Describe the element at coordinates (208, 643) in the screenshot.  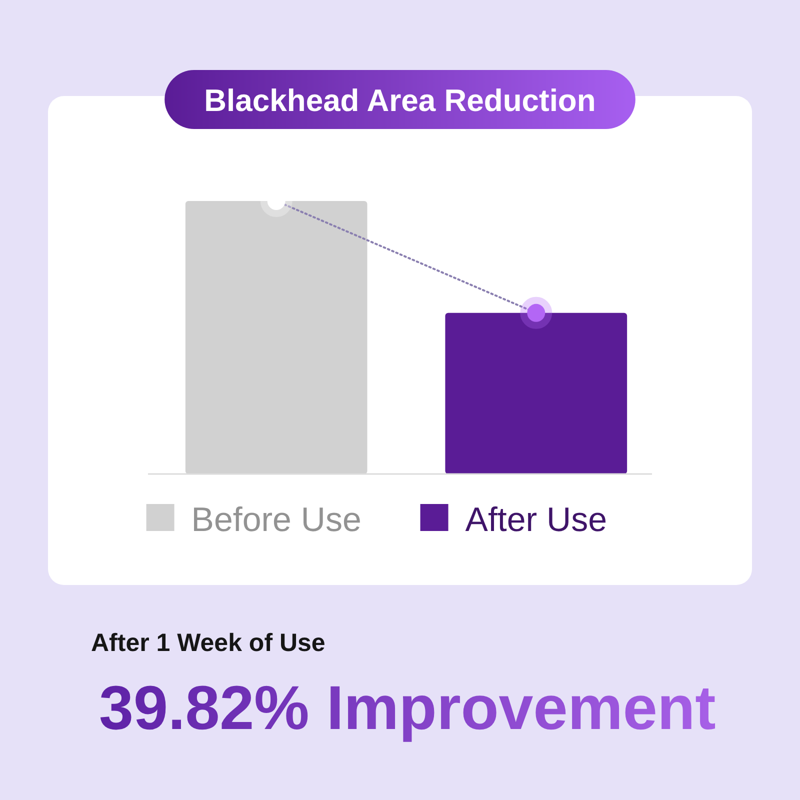
I see `text: After 1 Week of Use` at that location.